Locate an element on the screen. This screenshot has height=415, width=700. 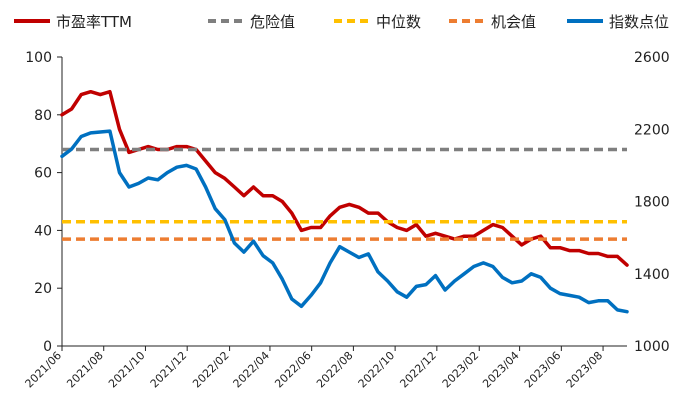
left-tick-label: 20 is located at coordinates (43, 289).